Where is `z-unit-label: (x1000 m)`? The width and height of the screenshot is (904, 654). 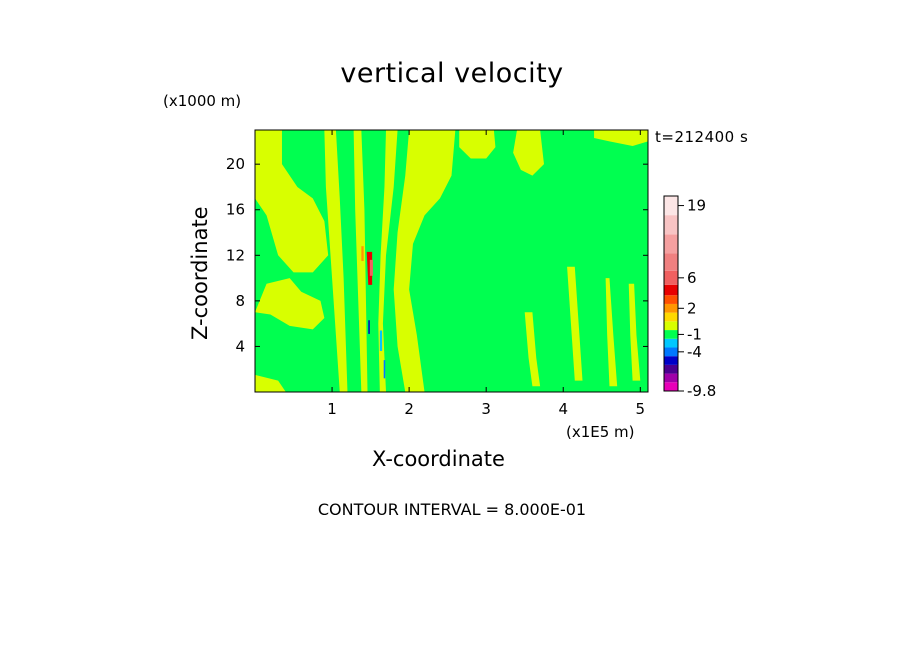 z-unit-label: (x1000 m) is located at coordinates (202, 101).